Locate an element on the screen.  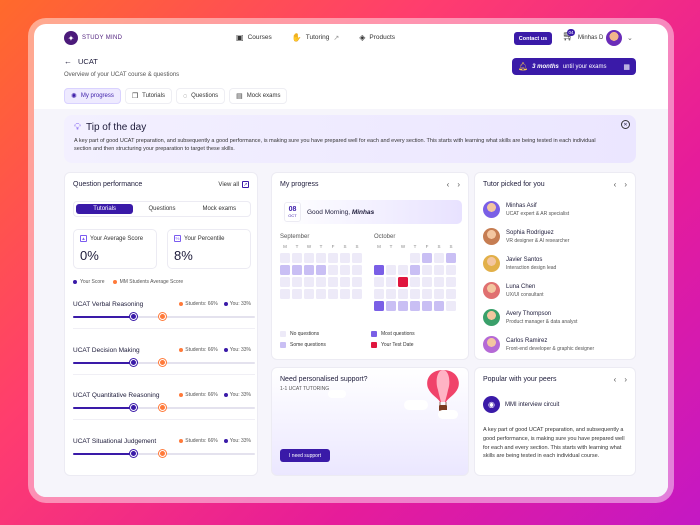
nav-courses: ▣ Courses is located at coordinates (254, 37).